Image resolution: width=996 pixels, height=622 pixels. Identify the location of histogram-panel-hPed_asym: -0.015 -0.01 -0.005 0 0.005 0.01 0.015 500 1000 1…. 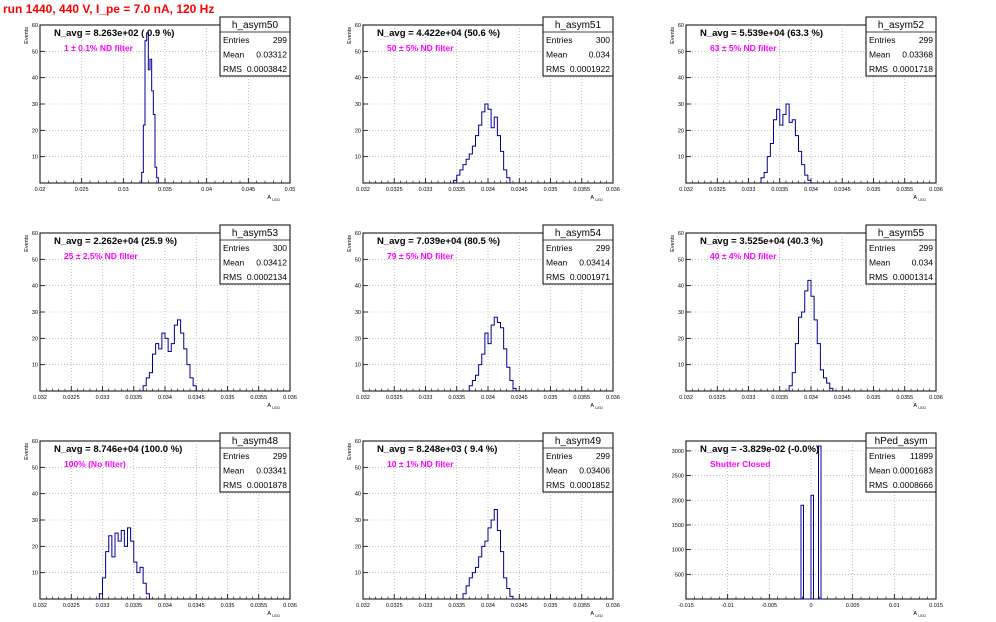
(807, 525).